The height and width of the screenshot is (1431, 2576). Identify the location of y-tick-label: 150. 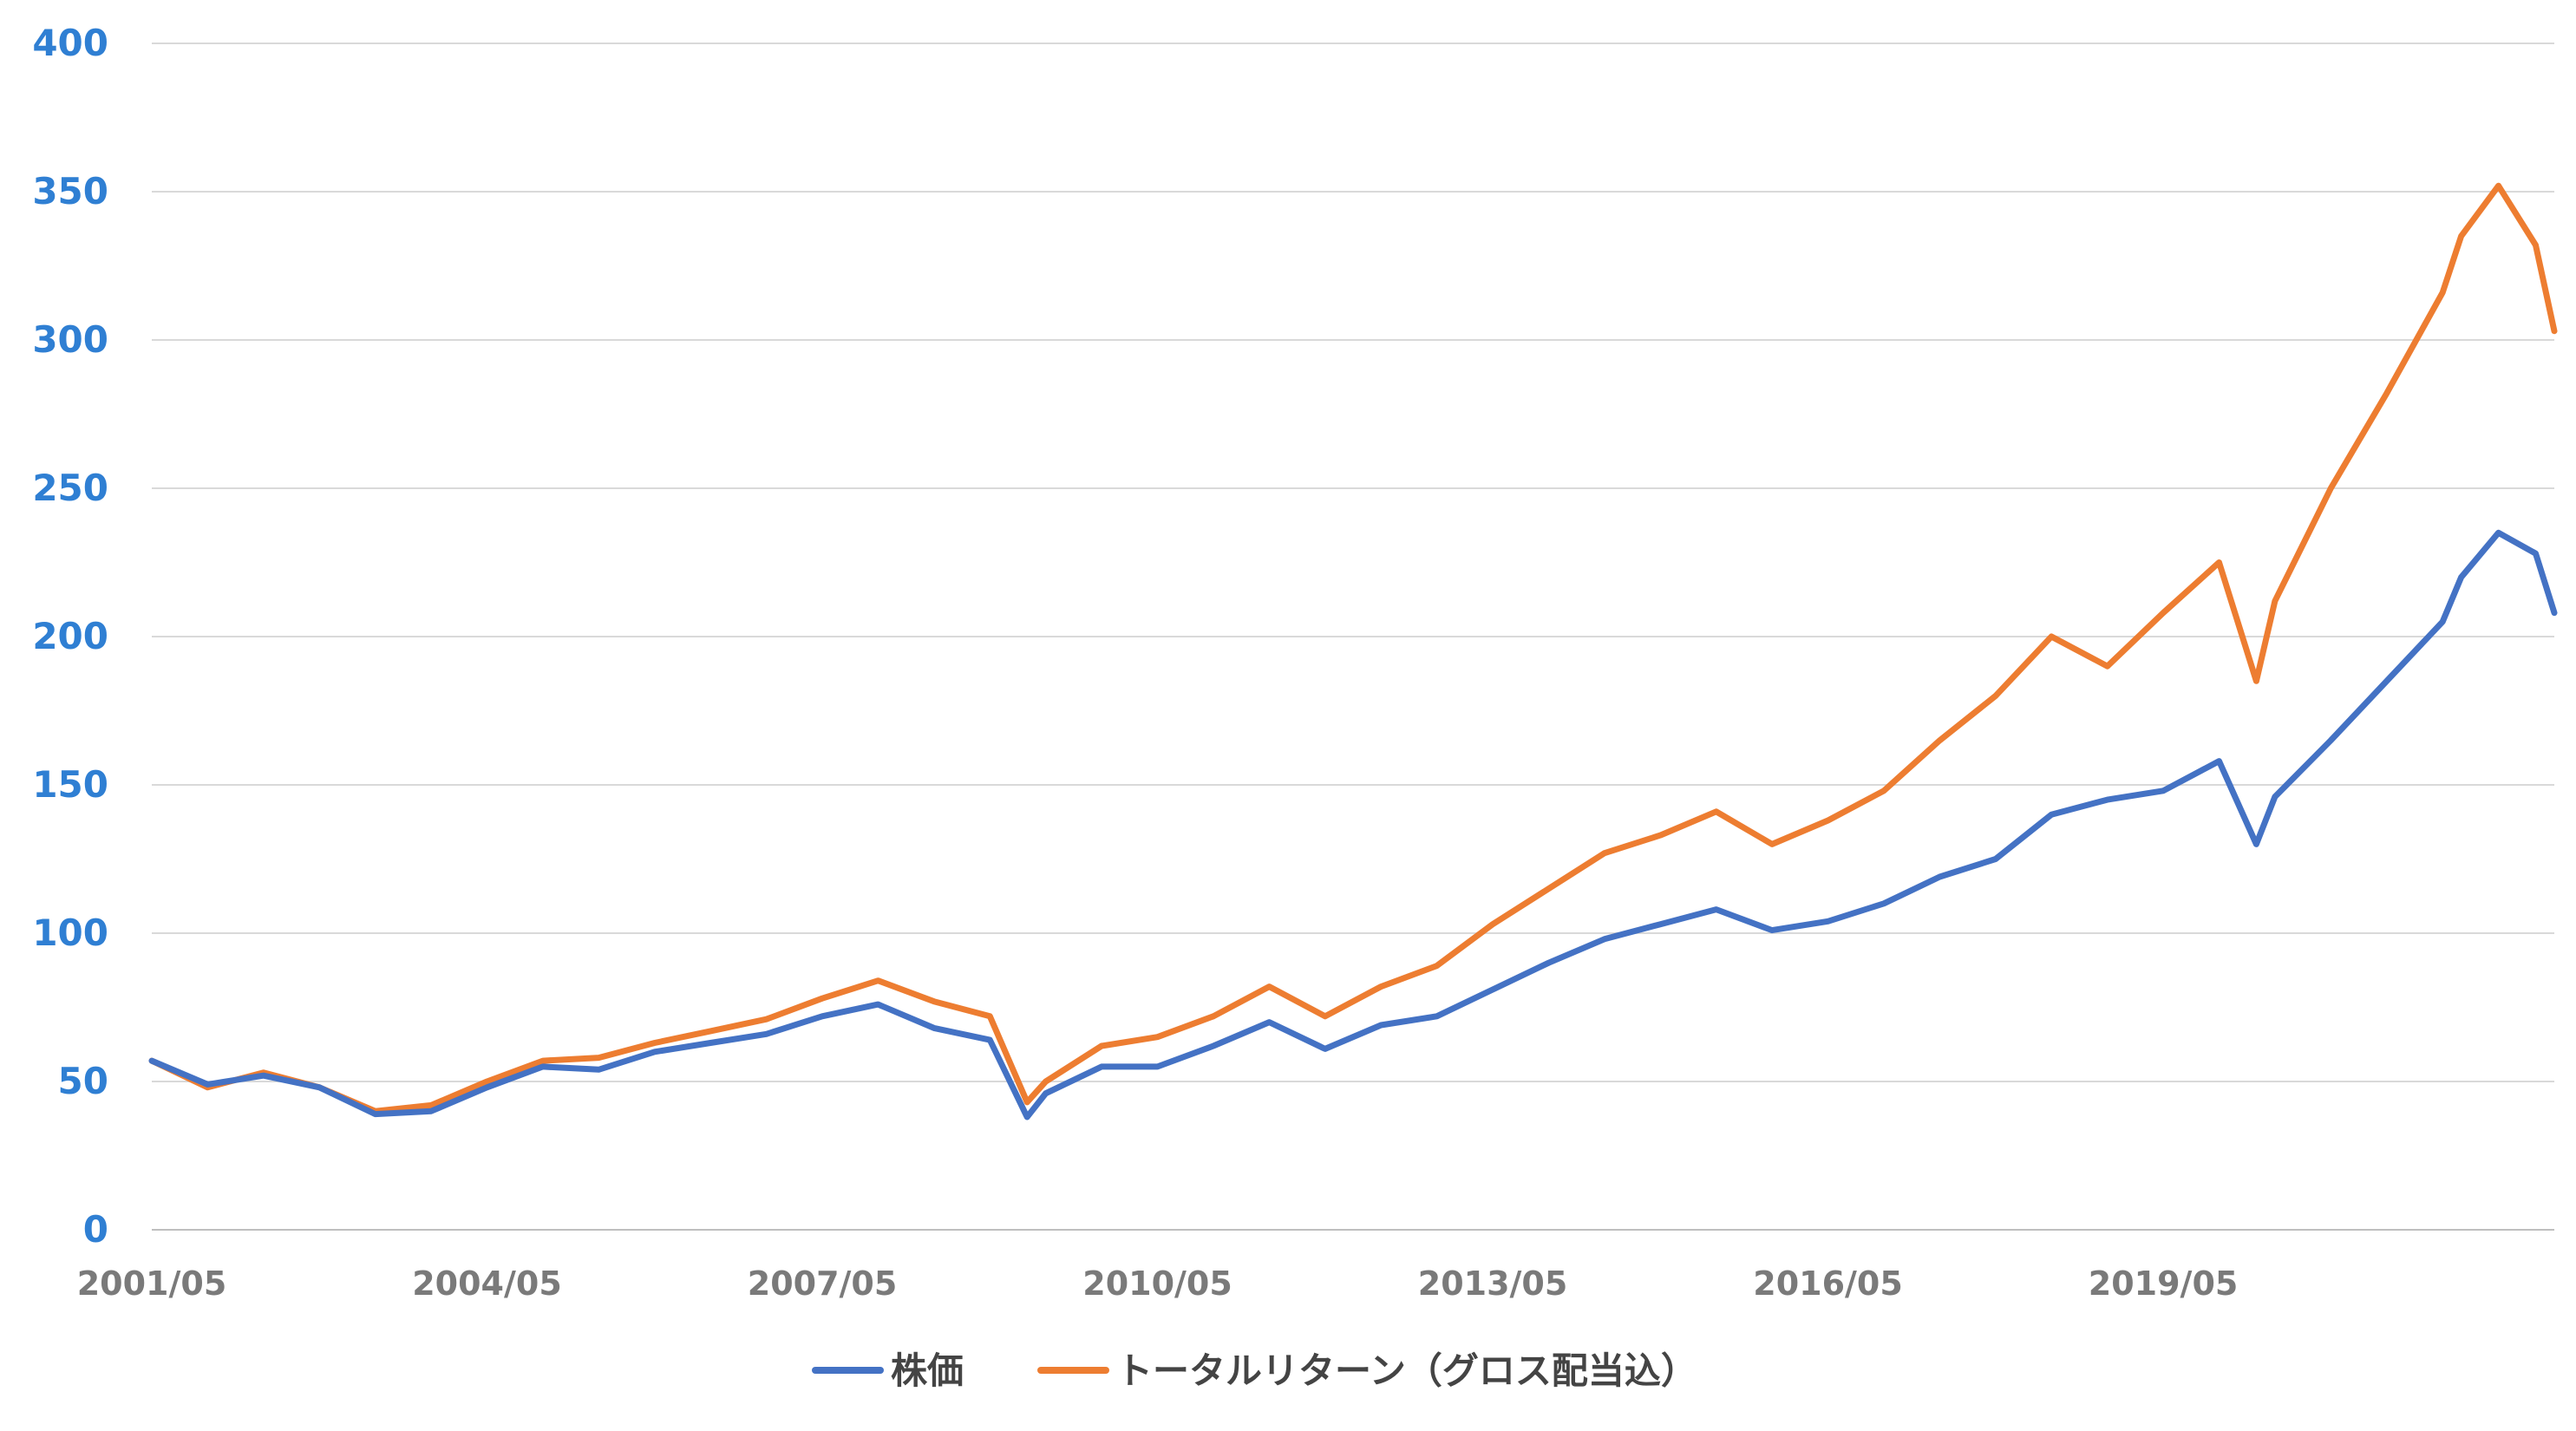
(70, 784).